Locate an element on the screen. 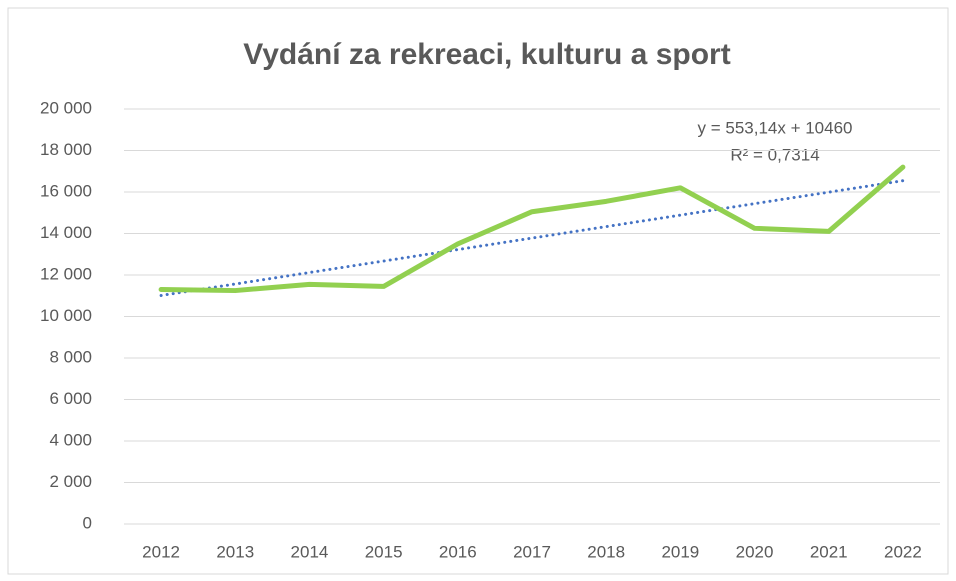 The image size is (956, 581). y-tick-label: 14 000 is located at coordinates (66, 232).